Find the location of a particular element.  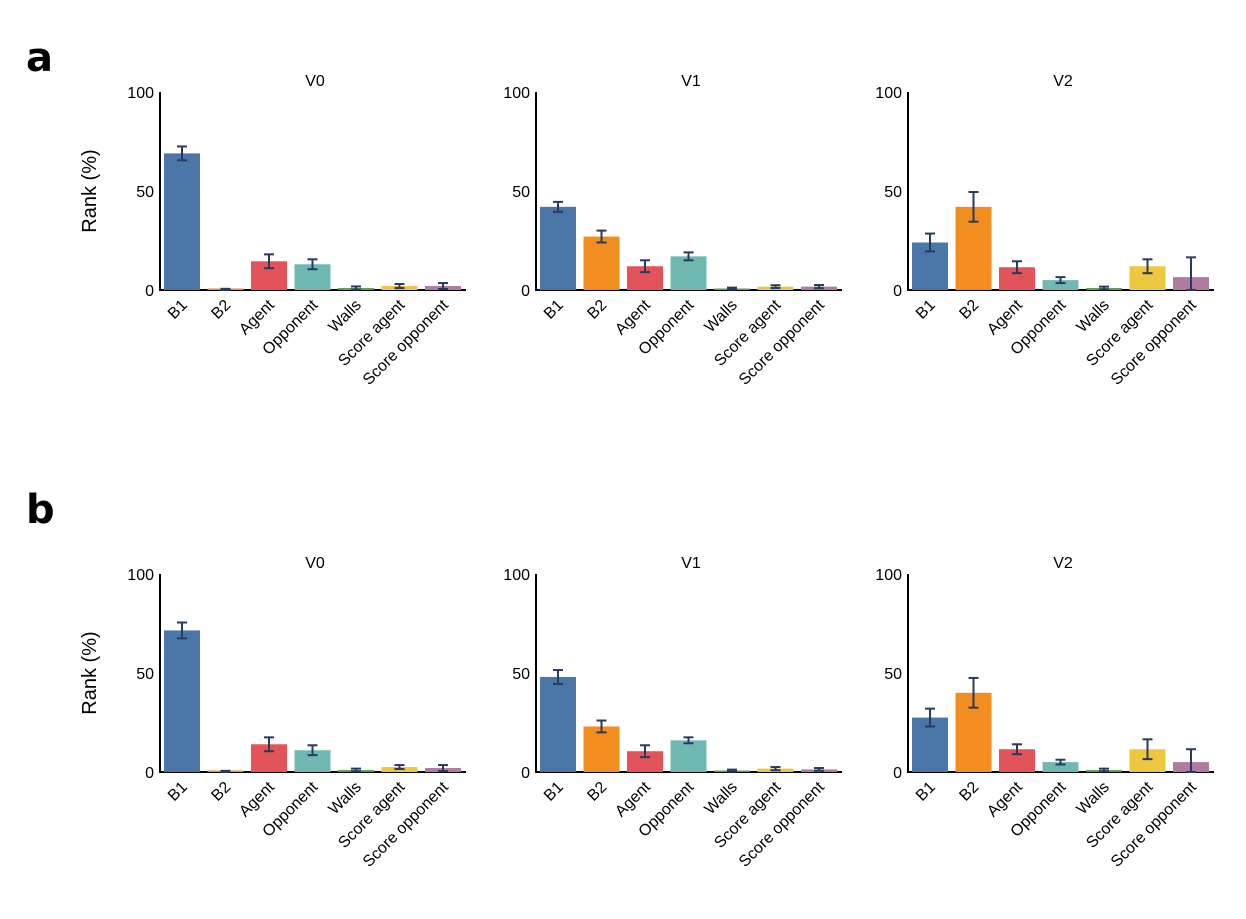

panel-label-a: a is located at coordinates (39, 58).